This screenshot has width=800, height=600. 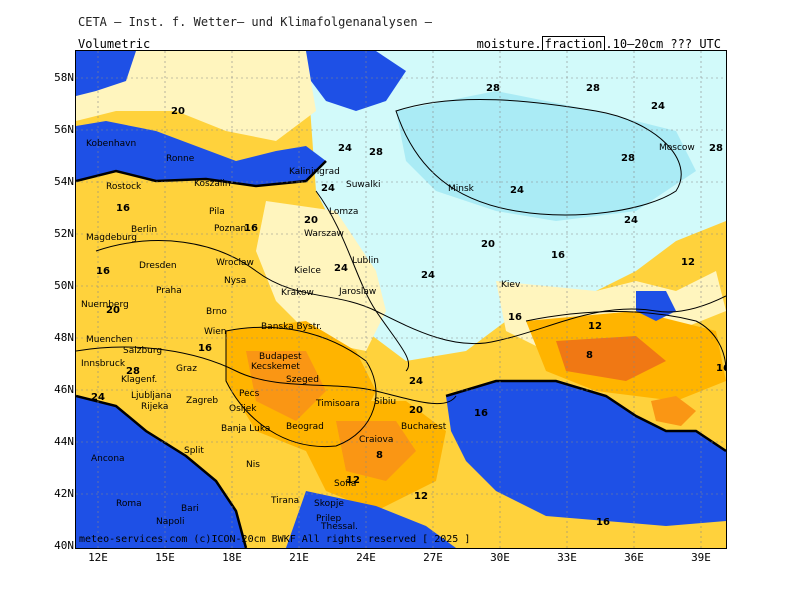 What do you see at coordinates (64, 285) in the screenshot?
I see `lat-label: 50N` at bounding box center [64, 285].